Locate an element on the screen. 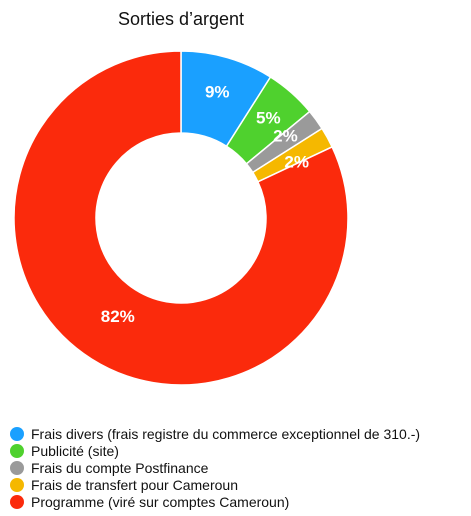  legend-item-frais-du-compte-postfinance: Frais du compte Postfinance is located at coordinates (215, 467).